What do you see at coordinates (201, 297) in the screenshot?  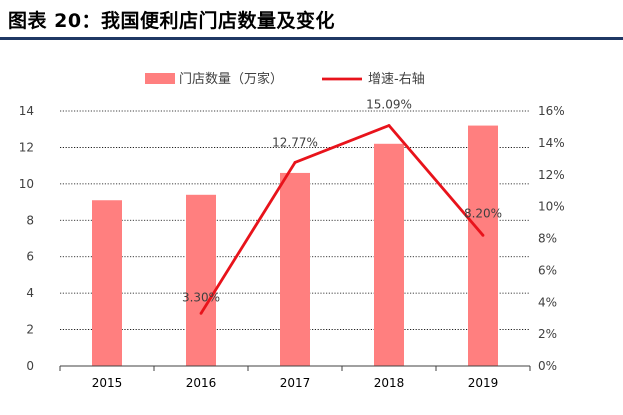 I see `data-label: 3.30%` at bounding box center [201, 297].